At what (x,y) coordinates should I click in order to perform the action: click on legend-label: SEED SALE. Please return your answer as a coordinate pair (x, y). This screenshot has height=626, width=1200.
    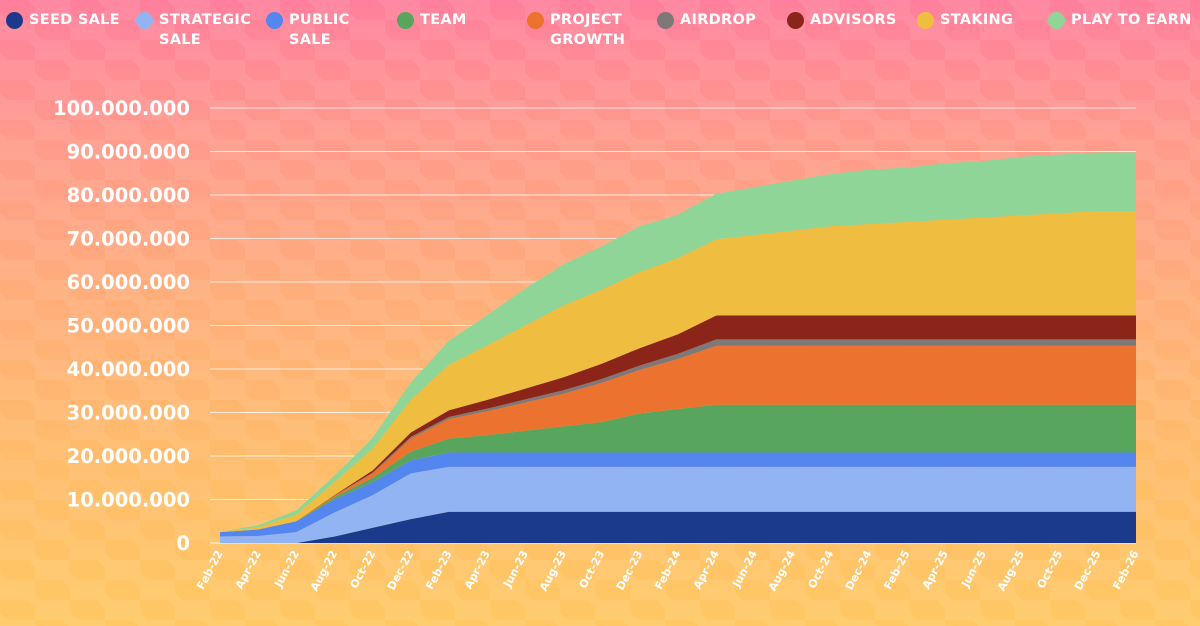
    Looking at the image, I should click on (74, 20).